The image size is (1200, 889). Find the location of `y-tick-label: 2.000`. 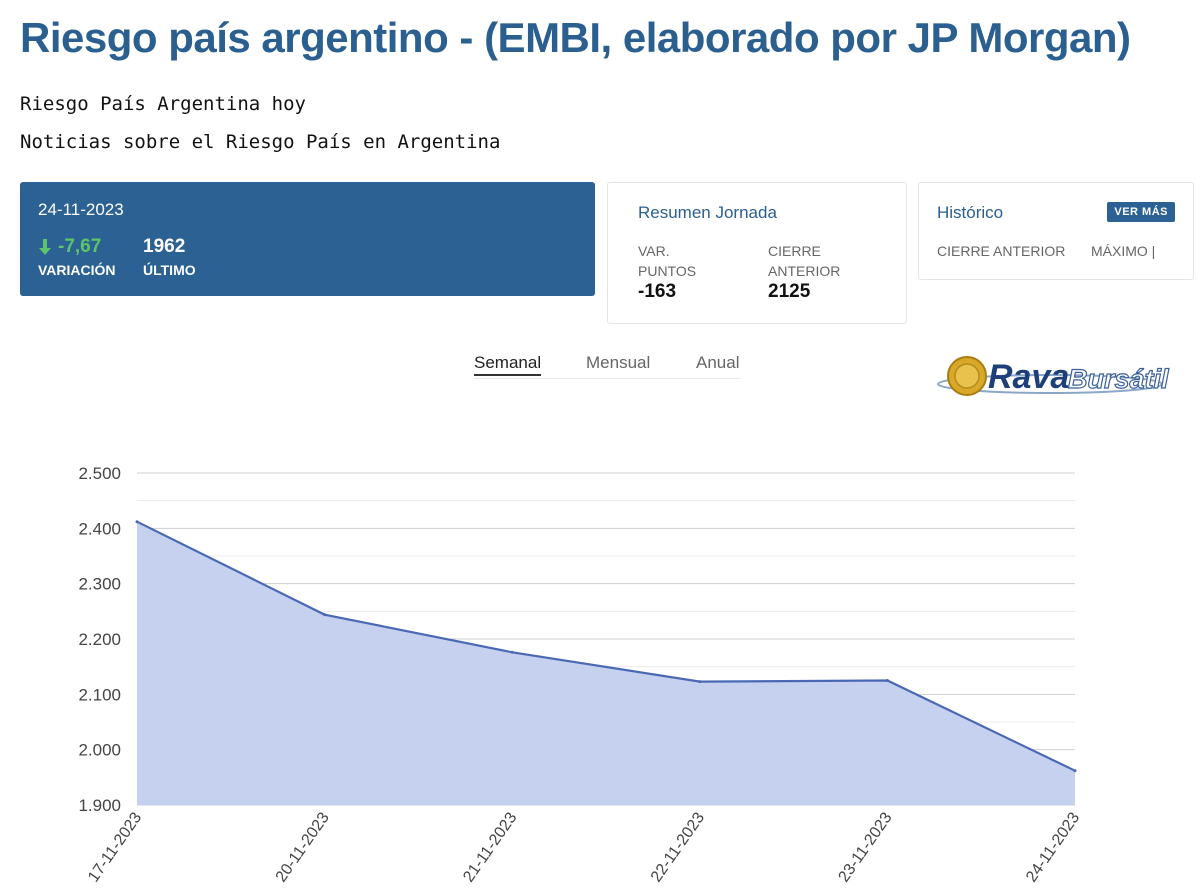

y-tick-label: 2.000 is located at coordinates (99, 750).